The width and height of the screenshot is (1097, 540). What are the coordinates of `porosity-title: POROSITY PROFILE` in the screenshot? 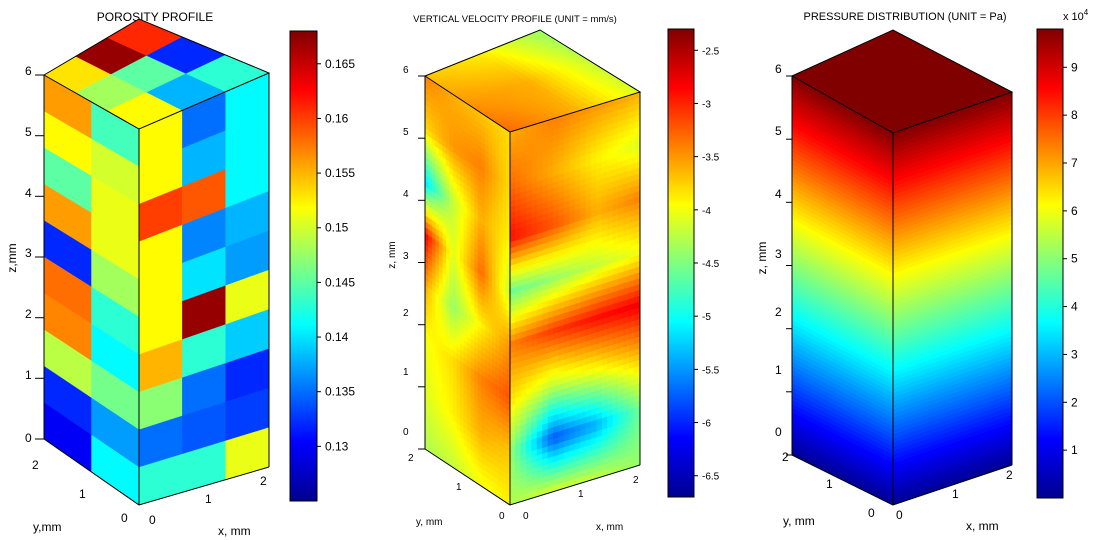 It's located at (155, 17).